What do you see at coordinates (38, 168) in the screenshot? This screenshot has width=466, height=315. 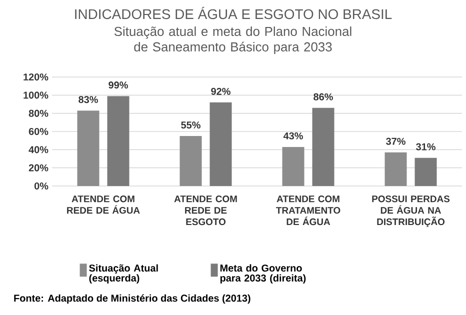 I see `y-tick-label: 20%` at bounding box center [38, 168].